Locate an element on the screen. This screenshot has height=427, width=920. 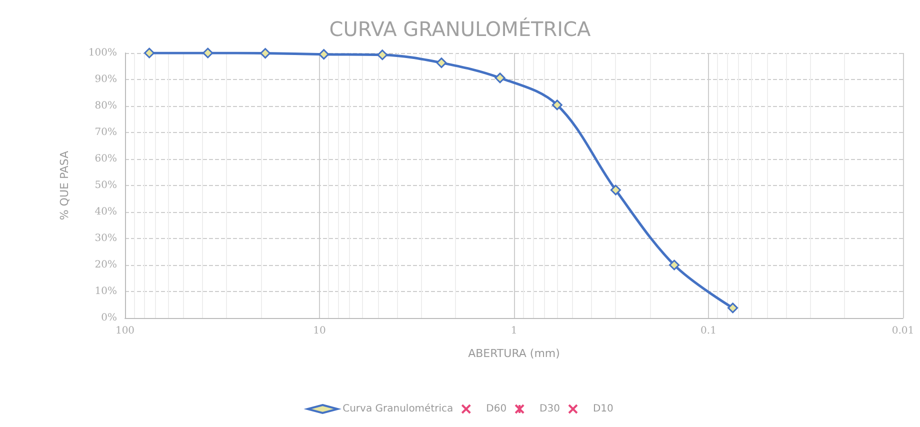
y-tick-label: 0% is located at coordinates (109, 318).